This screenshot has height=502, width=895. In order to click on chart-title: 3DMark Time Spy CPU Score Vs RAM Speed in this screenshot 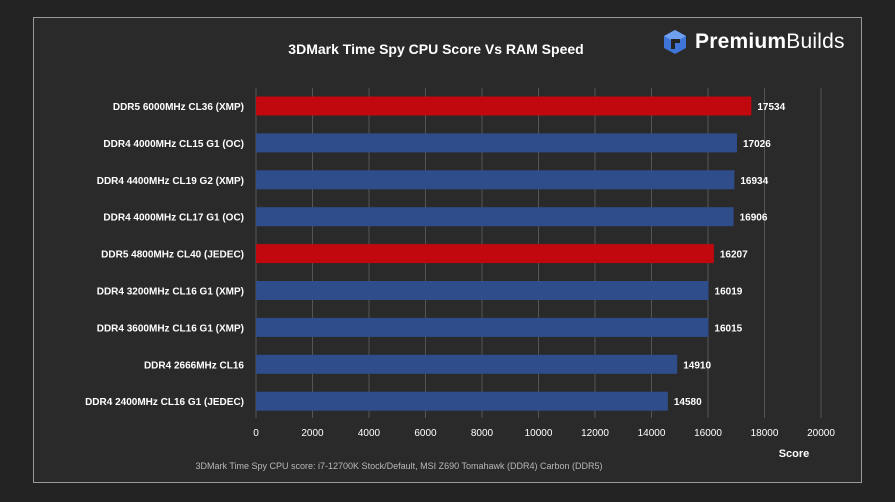, I will do `click(435, 49)`.